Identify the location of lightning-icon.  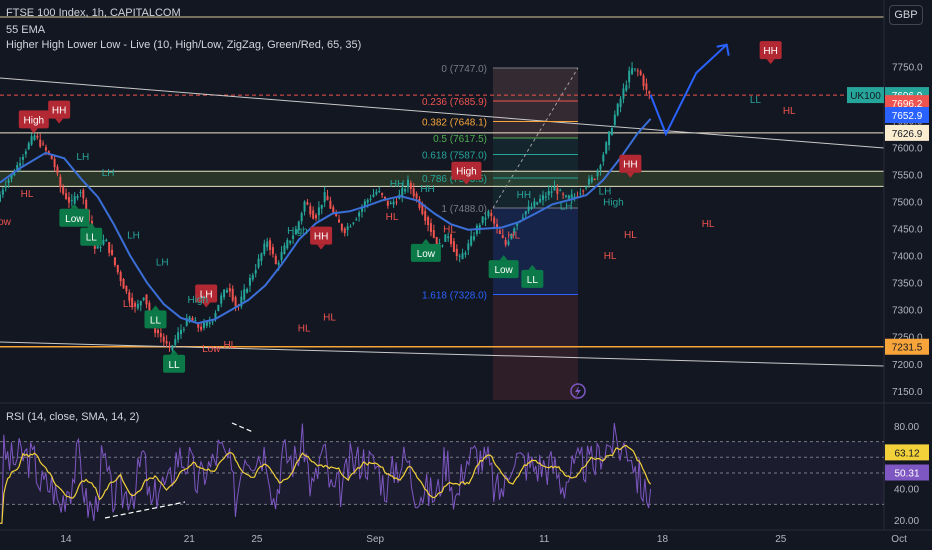
(578, 391).